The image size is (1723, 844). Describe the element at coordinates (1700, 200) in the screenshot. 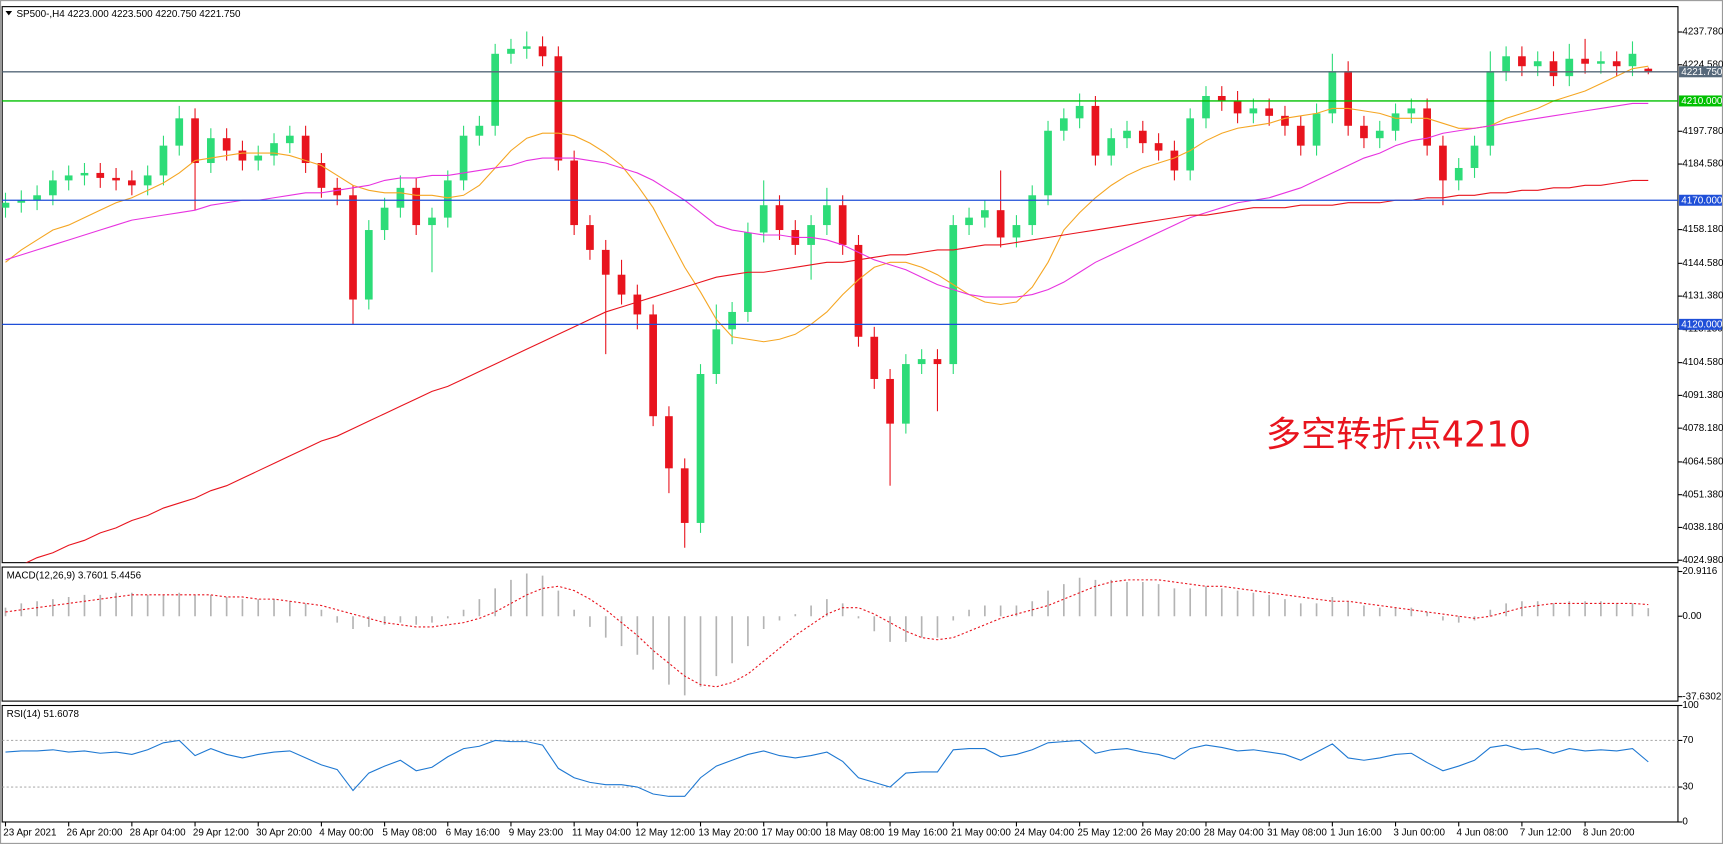

I see `price-label-box` at that location.